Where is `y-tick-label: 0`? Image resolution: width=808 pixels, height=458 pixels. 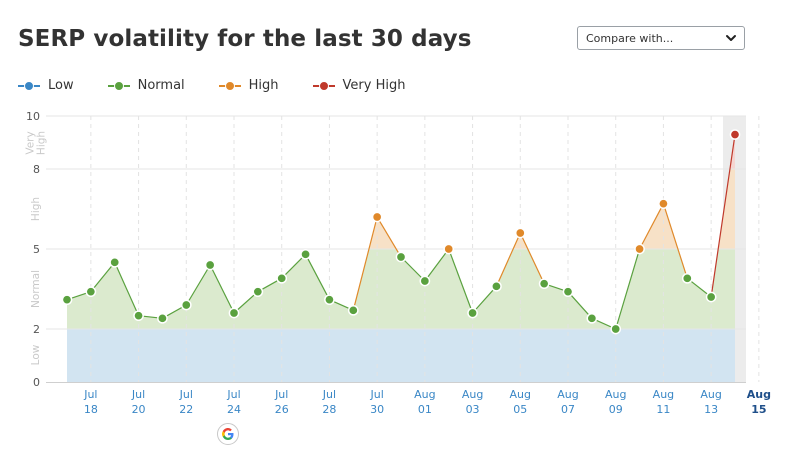
y-tick-label: 0 is located at coordinates (36, 382).